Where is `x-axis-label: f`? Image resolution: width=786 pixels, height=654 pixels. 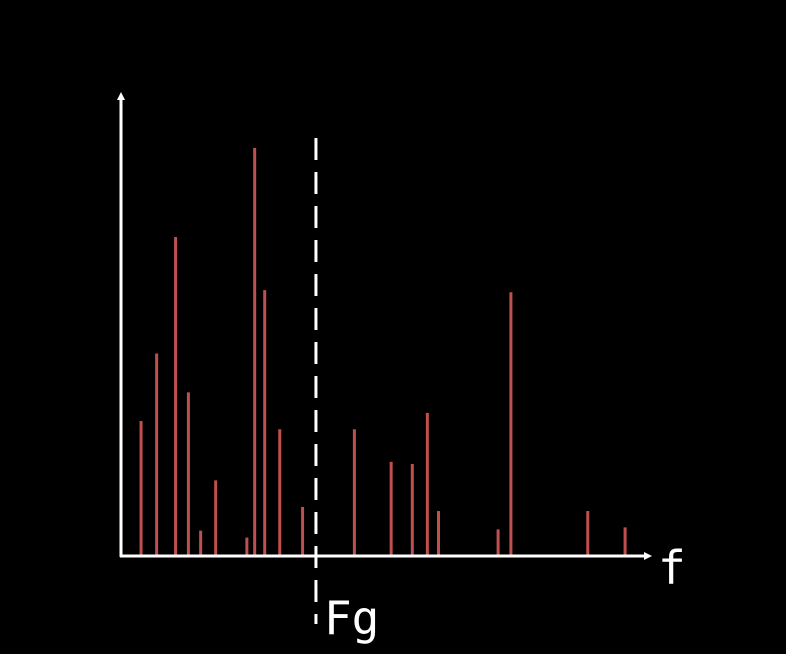
x-axis-label: f is located at coordinates (672, 568).